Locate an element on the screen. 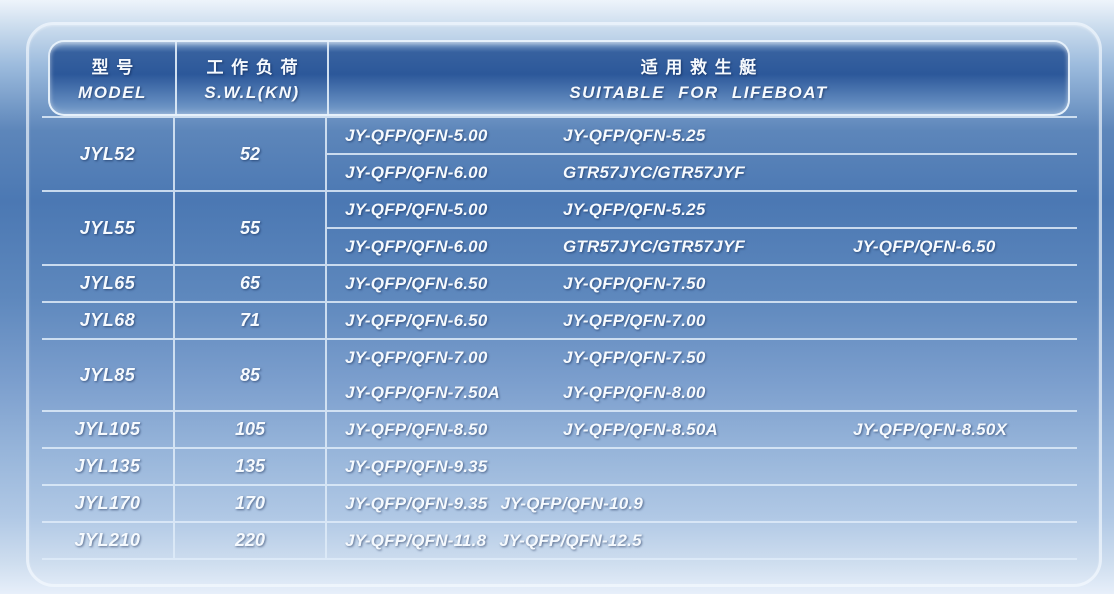  model-cell: JYL65 is located at coordinates (107, 283).